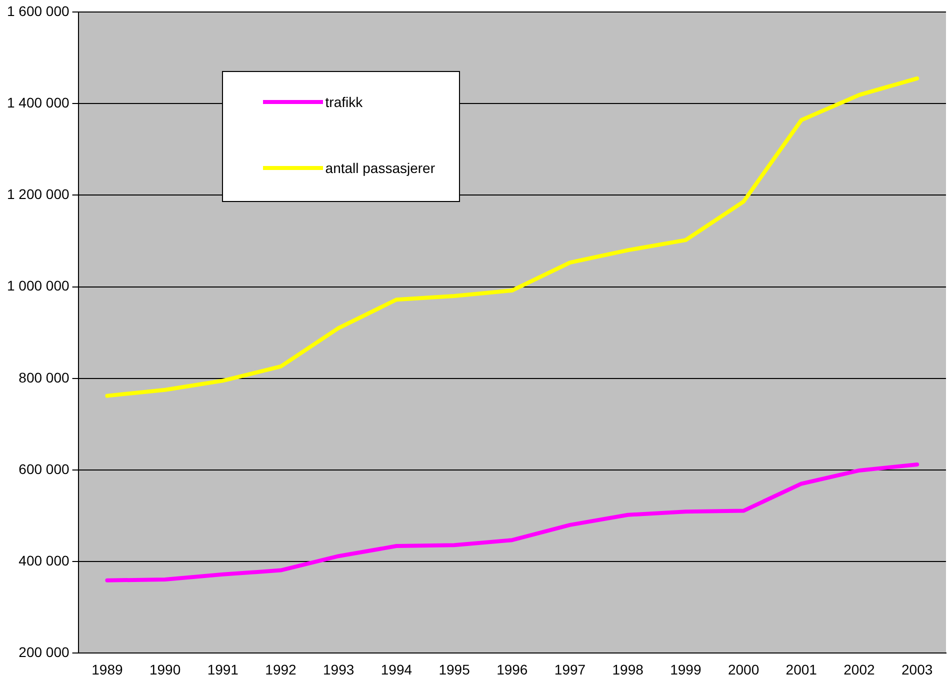  Describe the element at coordinates (344, 102) in the screenshot. I see `legend-label: trafikk` at that location.